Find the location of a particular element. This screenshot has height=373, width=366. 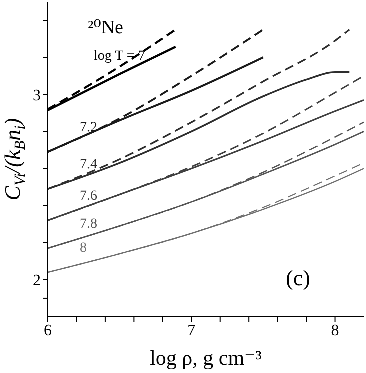

series-label: 8 is located at coordinates (83, 248).